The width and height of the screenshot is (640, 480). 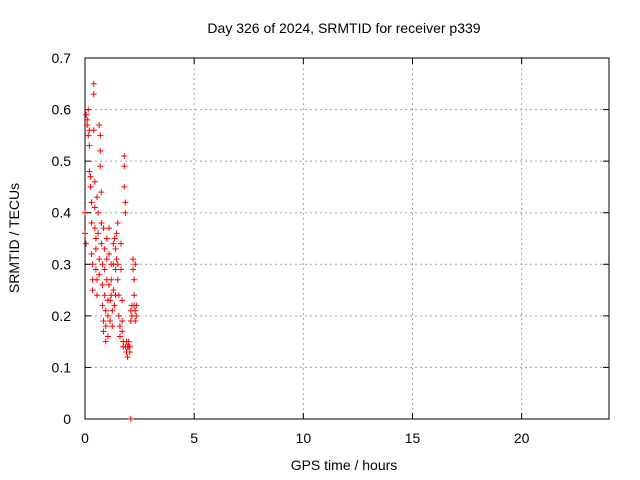 I want to click on x-tick-labels: 0 5 10 15 20, so click(x=305, y=438).